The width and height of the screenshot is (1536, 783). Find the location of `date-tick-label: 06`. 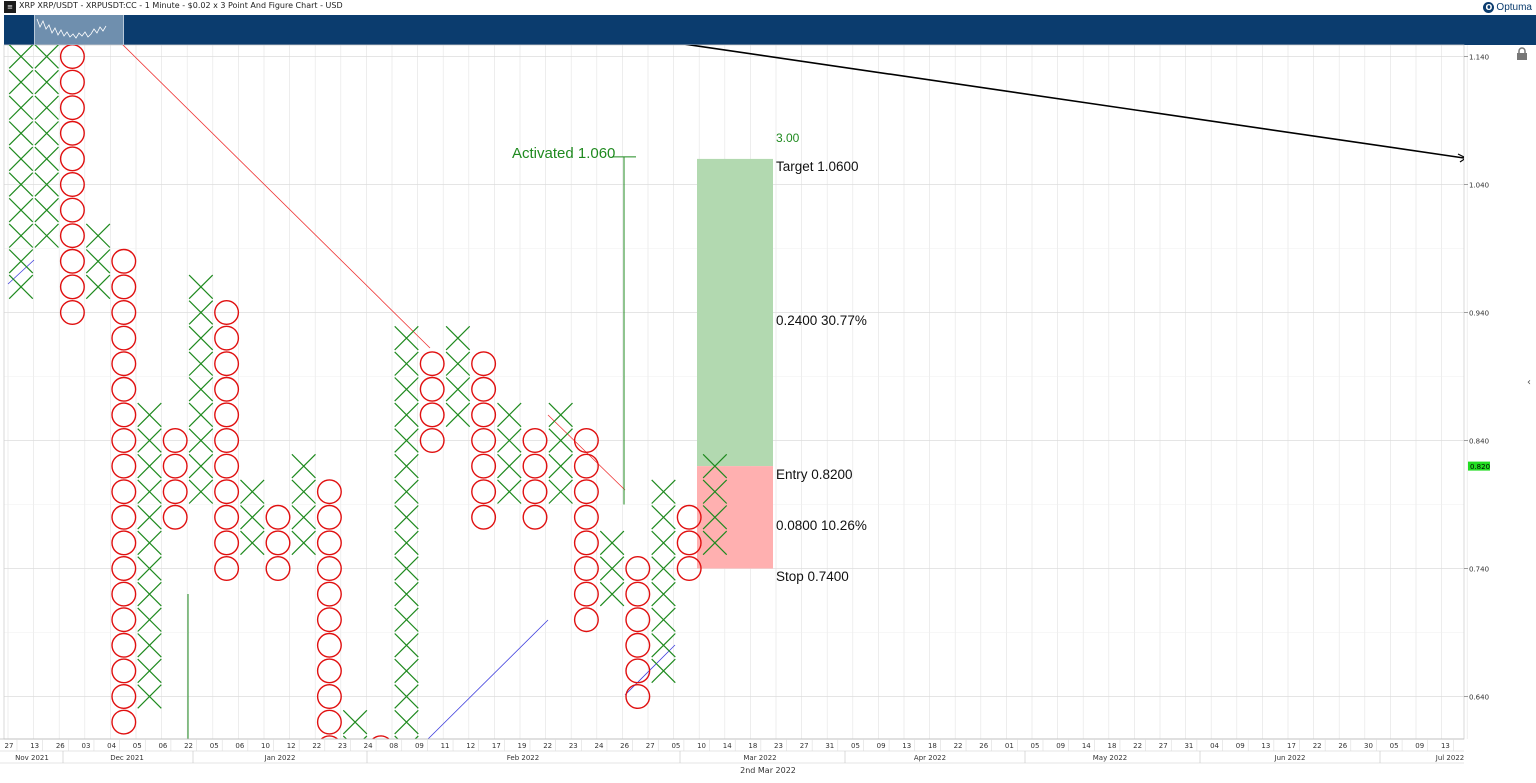

date-tick-label: 06 is located at coordinates (239, 746).